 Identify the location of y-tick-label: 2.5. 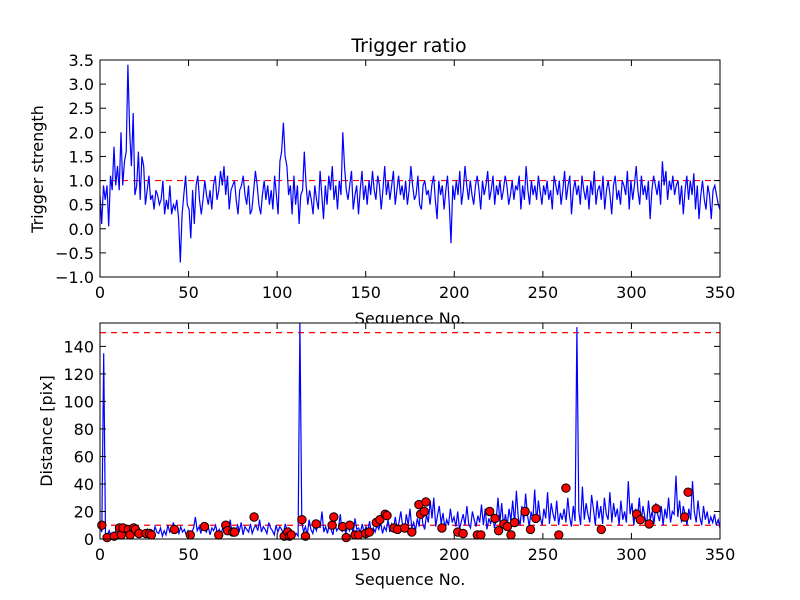
(81, 108).